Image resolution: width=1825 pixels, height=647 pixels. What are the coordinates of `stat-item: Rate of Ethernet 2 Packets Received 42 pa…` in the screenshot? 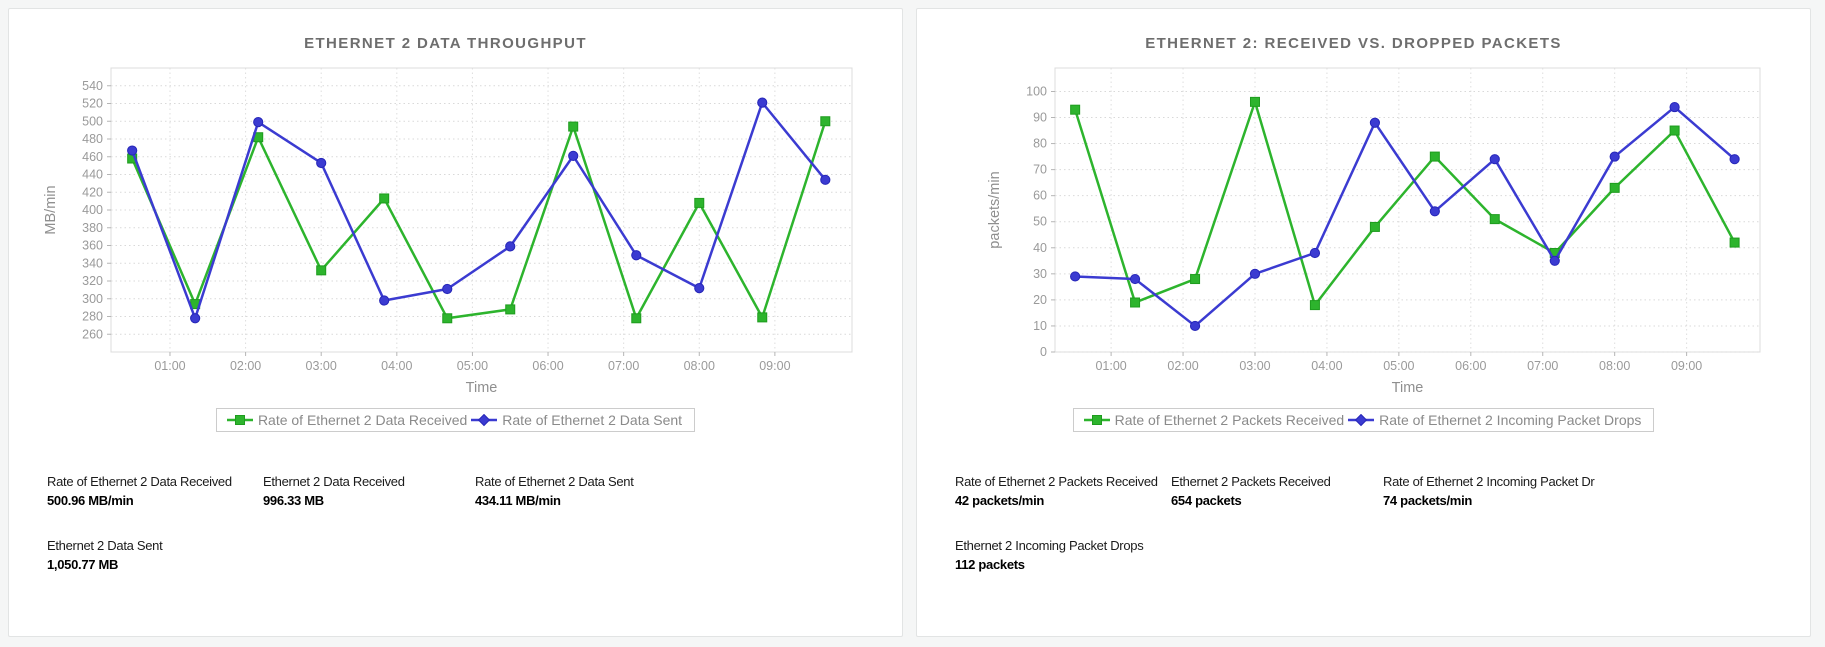 It's located at (1063, 491).